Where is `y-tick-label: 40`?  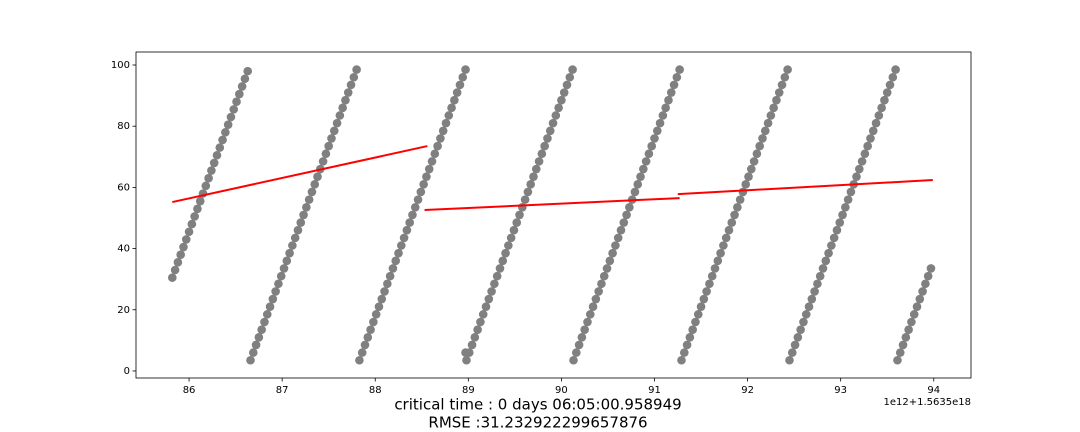 y-tick-label: 40 is located at coordinates (123, 249).